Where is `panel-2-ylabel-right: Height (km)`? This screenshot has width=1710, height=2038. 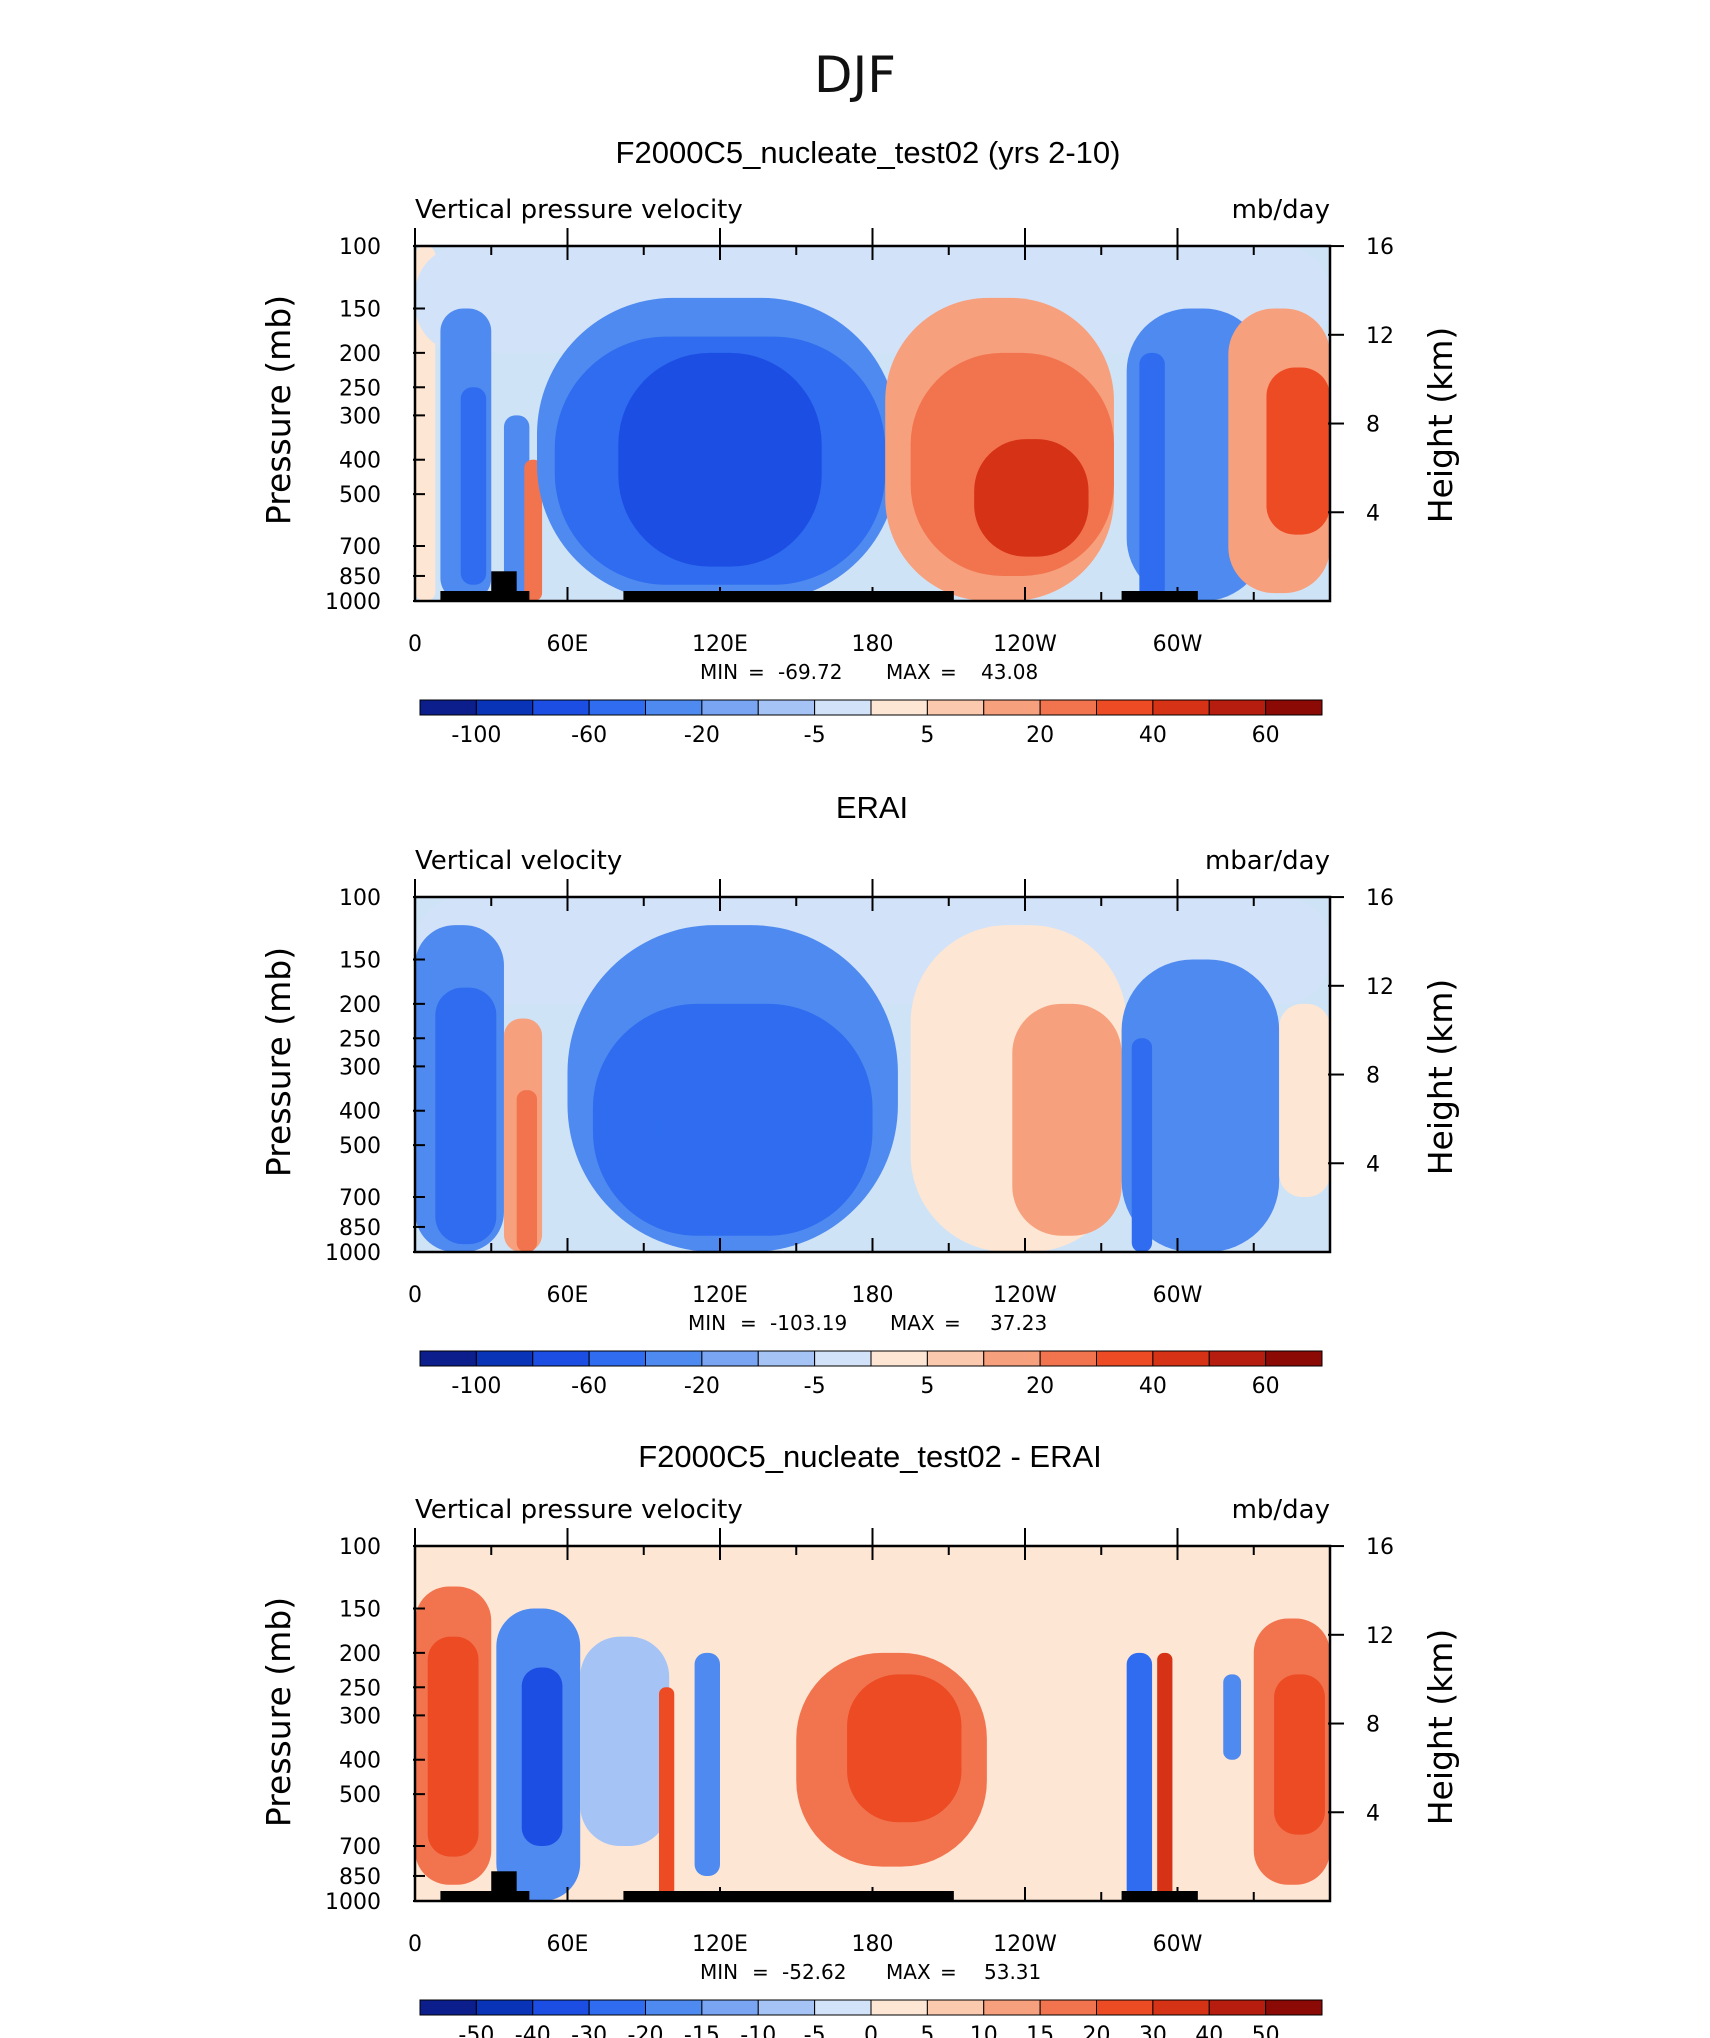
panel-2-ylabel-right: Height (km) is located at coordinates (1440, 1077).